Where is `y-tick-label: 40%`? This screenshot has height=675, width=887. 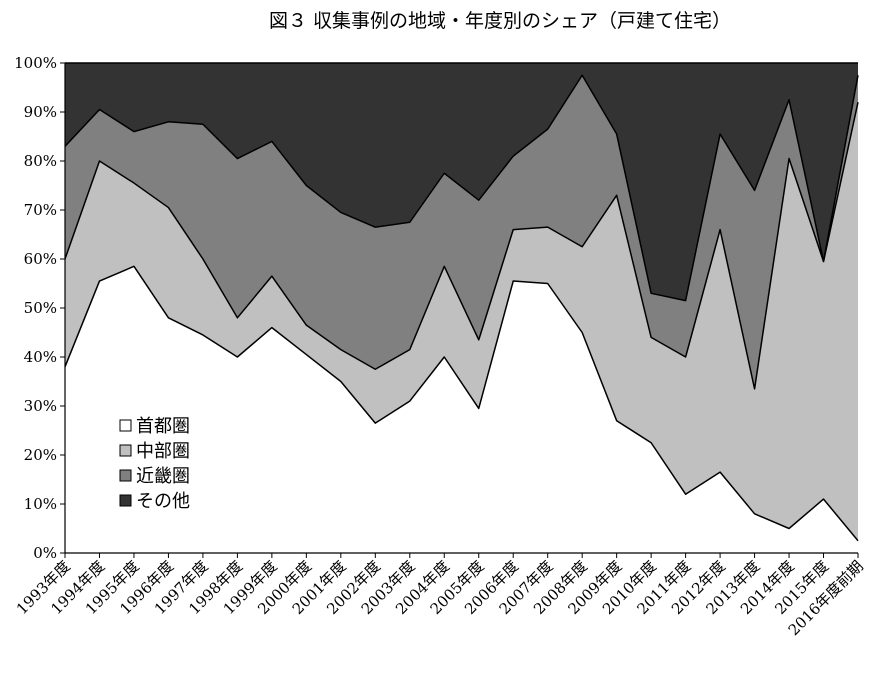
y-tick-label: 40% is located at coordinates (40, 357).